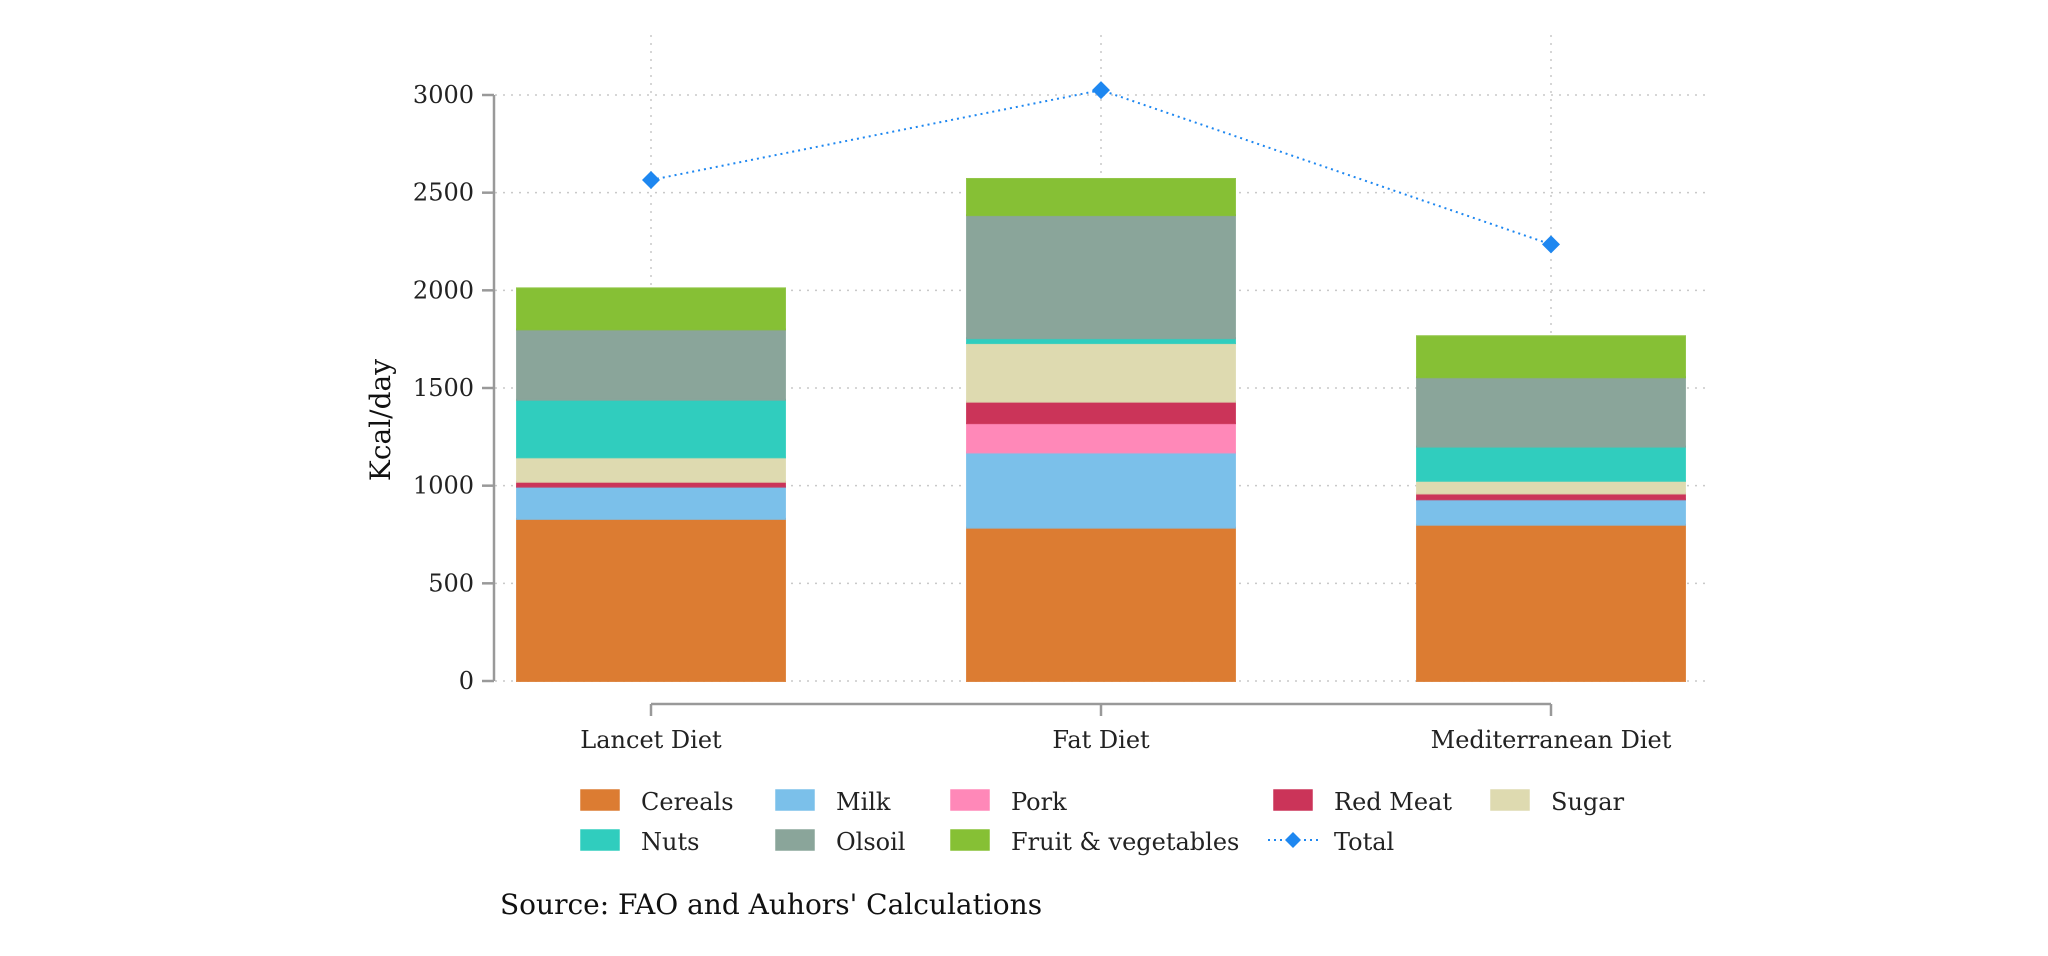 The width and height of the screenshot is (2048, 956). I want to click on y-tick-label: 2000, so click(443, 290).